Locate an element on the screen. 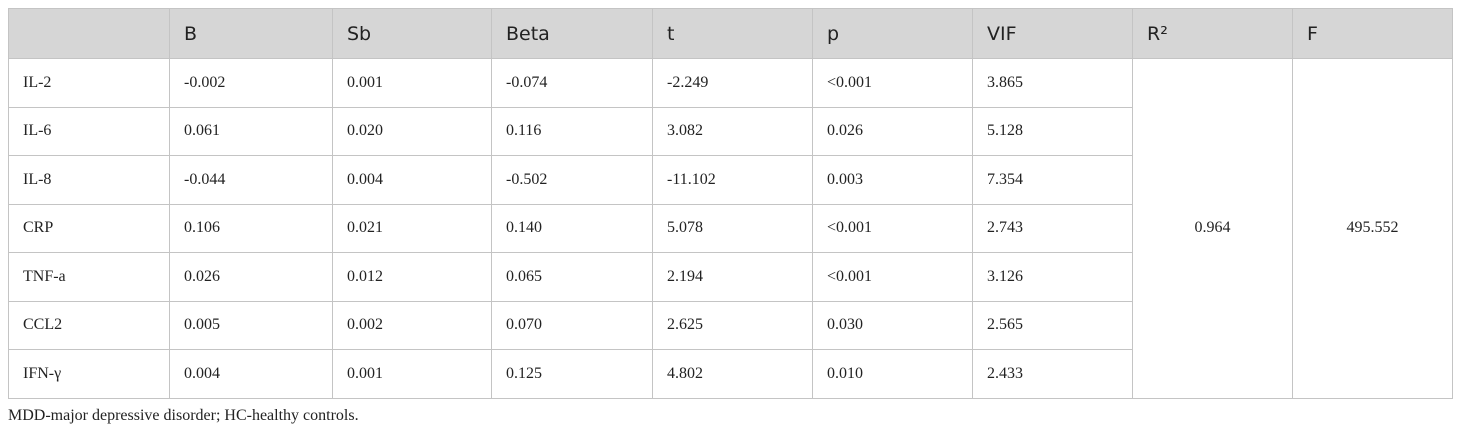 The image size is (1460, 434). header-row: B Sb Beta t p VIF R² F is located at coordinates (730, 33).